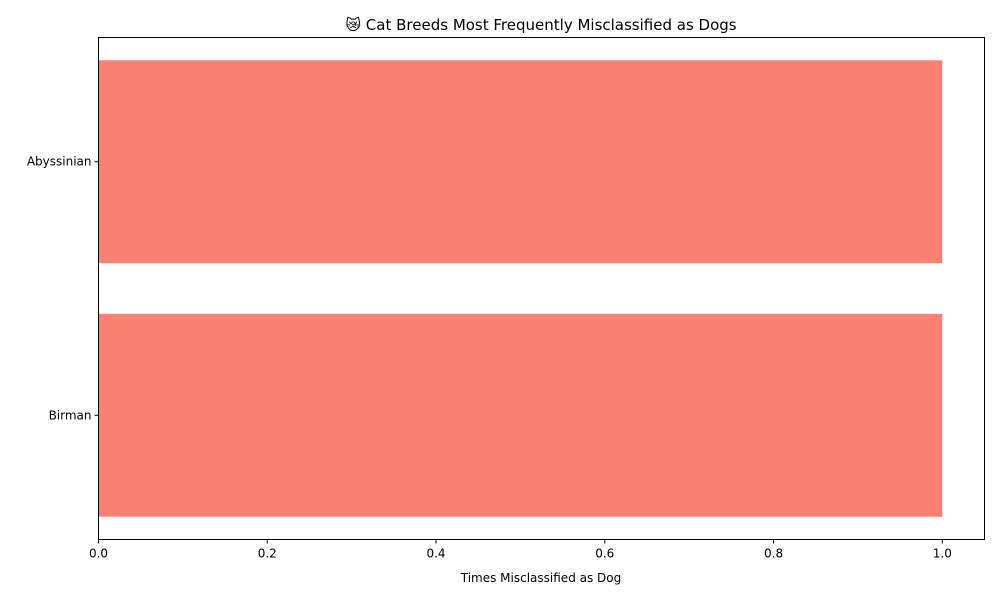  Describe the element at coordinates (70, 415) in the screenshot. I see `y-tick-label: Birman` at that location.